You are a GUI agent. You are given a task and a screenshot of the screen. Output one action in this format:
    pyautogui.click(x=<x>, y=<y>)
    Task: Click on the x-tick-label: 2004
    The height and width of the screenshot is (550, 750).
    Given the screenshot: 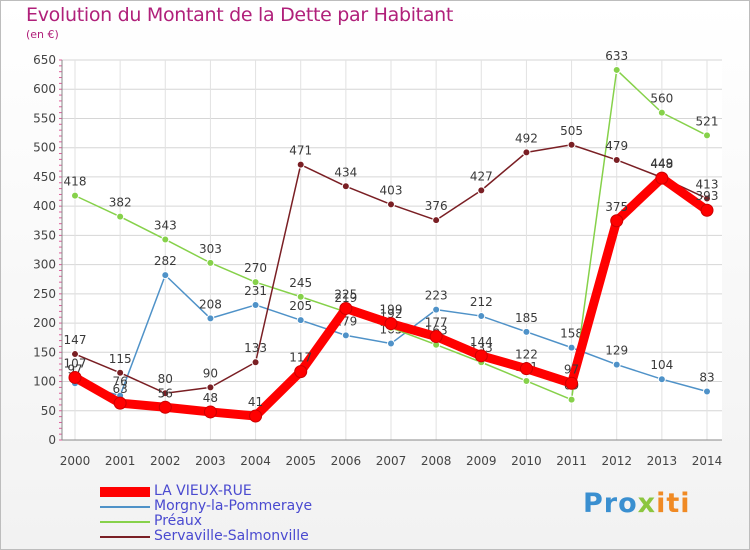 What is the action you would take?
    pyautogui.click(x=255, y=461)
    